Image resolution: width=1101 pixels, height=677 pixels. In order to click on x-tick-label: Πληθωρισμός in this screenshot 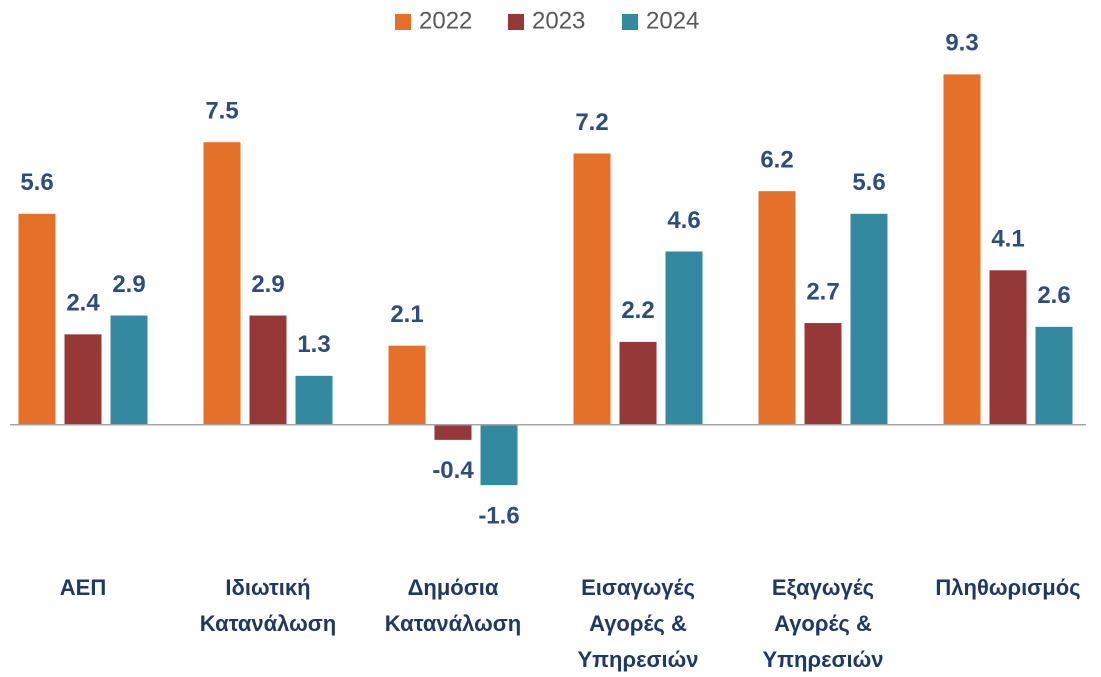, I will do `click(1008, 587)`.